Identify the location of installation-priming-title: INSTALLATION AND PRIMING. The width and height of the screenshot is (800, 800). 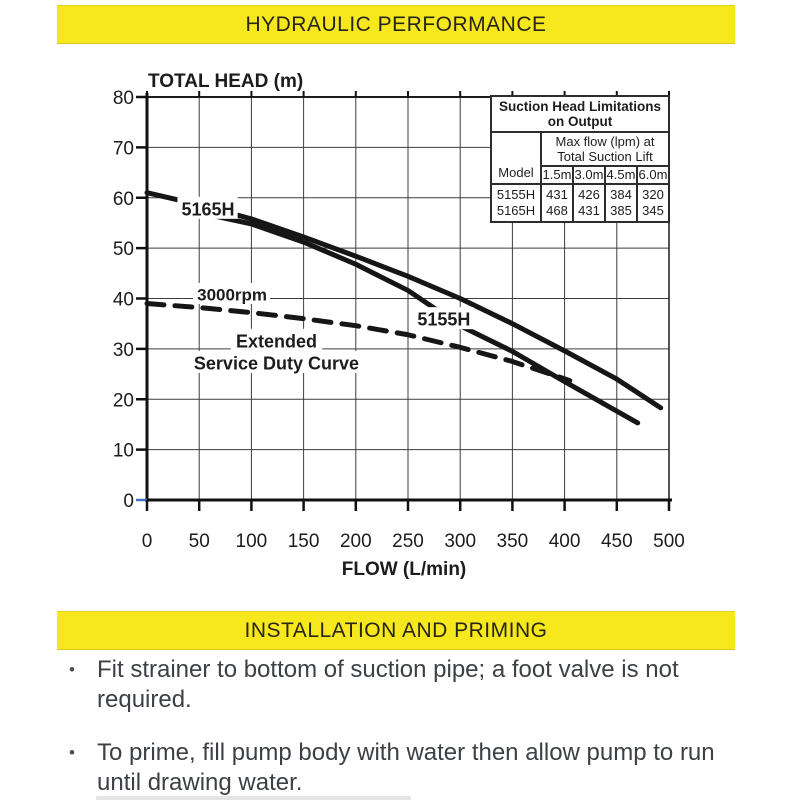
(396, 630).